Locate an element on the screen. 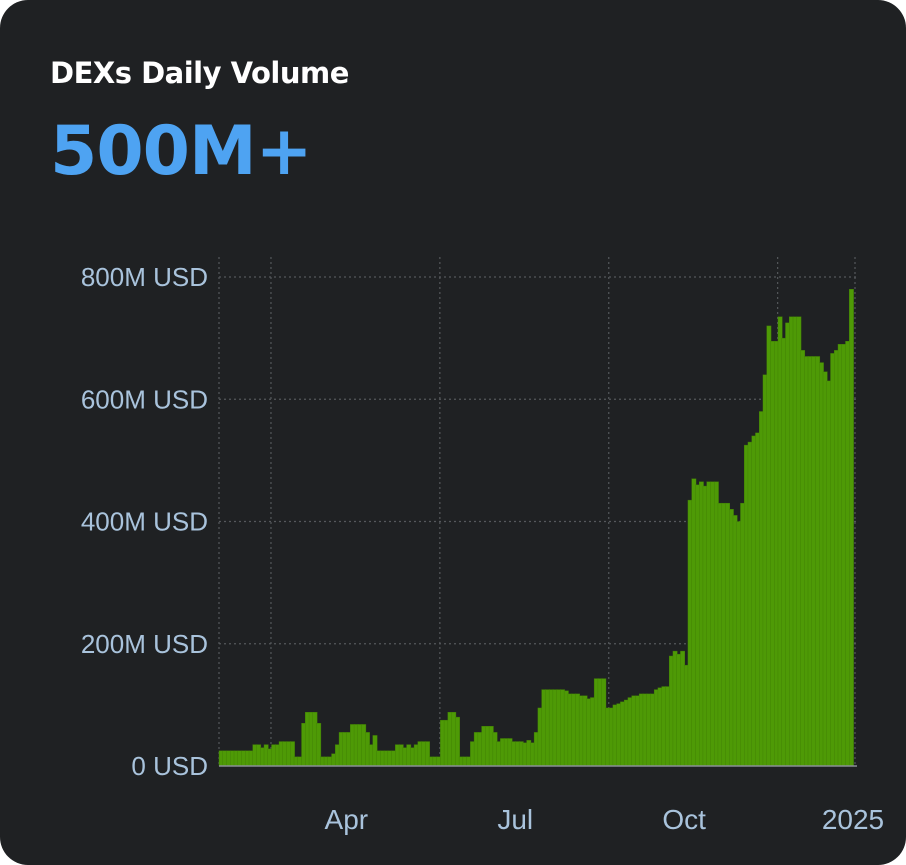  y-tick-label: 0 USD is located at coordinates (169, 766).